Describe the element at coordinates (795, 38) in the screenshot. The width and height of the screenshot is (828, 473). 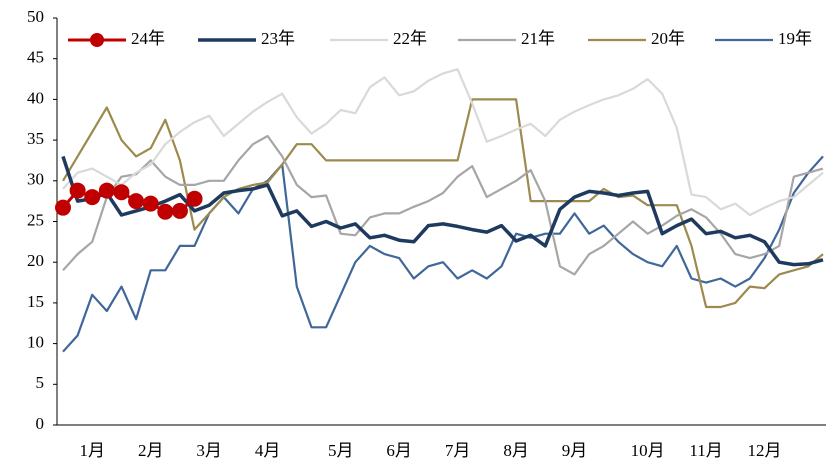
I see `legend-label: 19年` at that location.